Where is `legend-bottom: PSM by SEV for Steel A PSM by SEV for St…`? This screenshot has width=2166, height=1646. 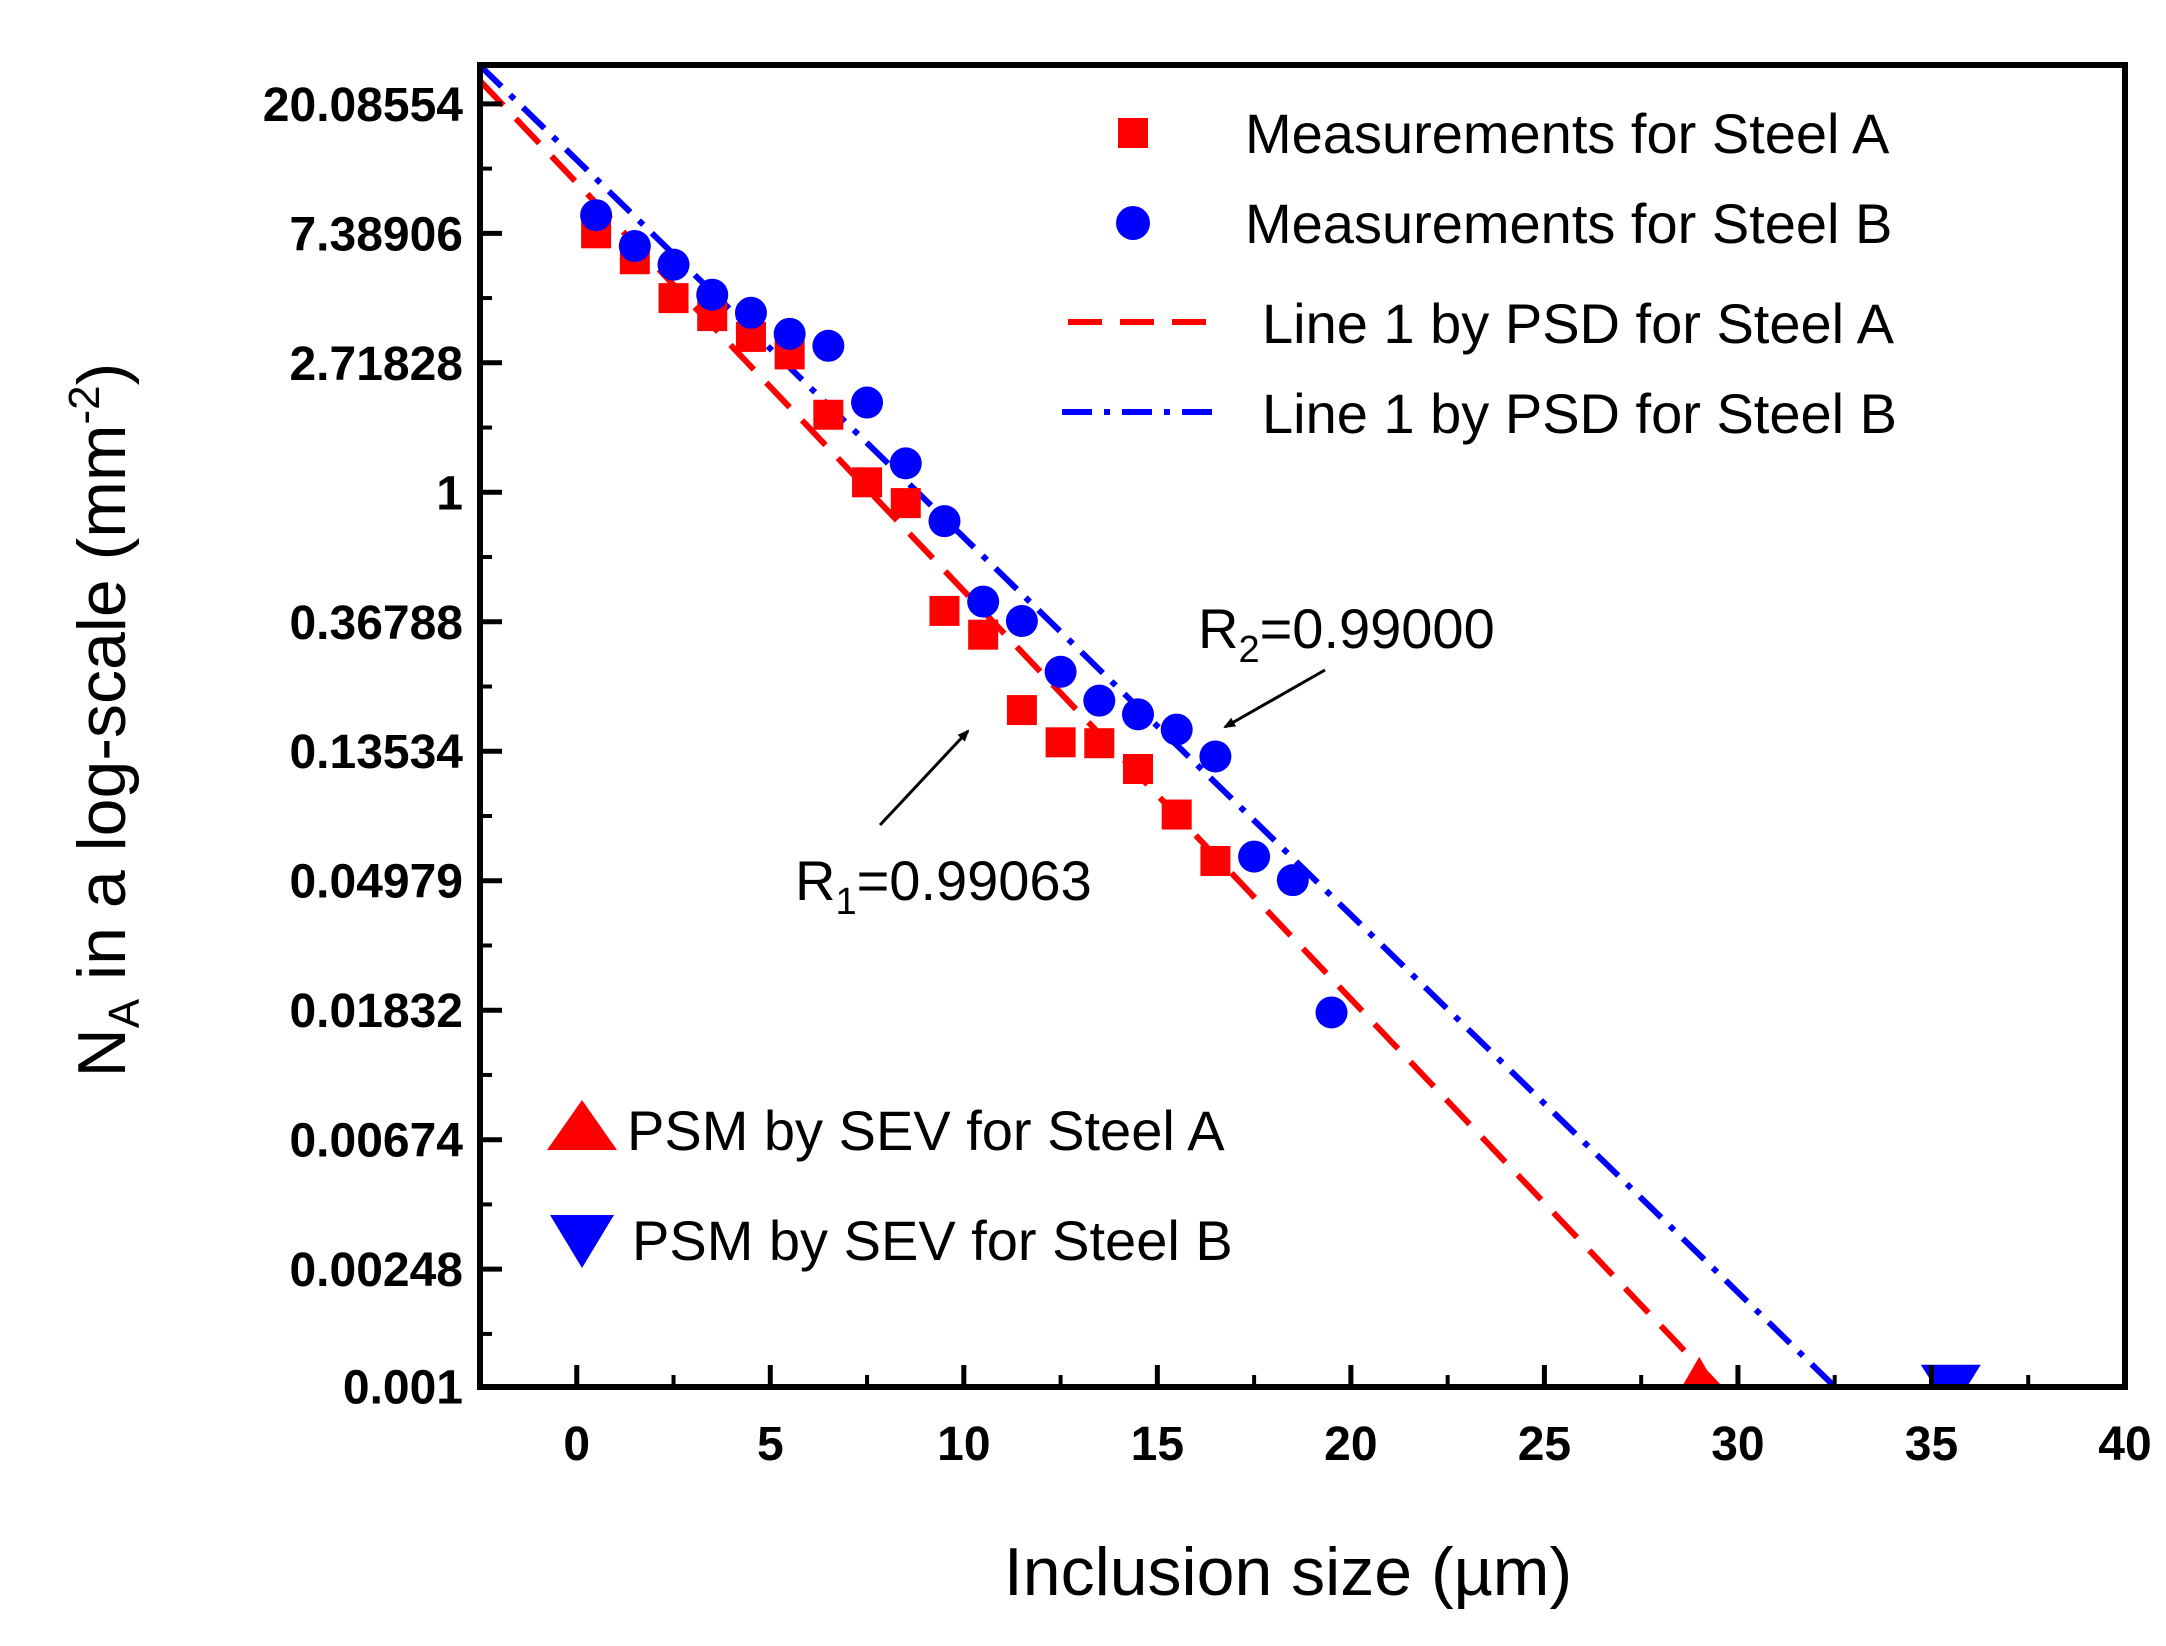
legend-bottom: PSM by SEV for Steel A PSM by SEV for St… is located at coordinates (890, 1185).